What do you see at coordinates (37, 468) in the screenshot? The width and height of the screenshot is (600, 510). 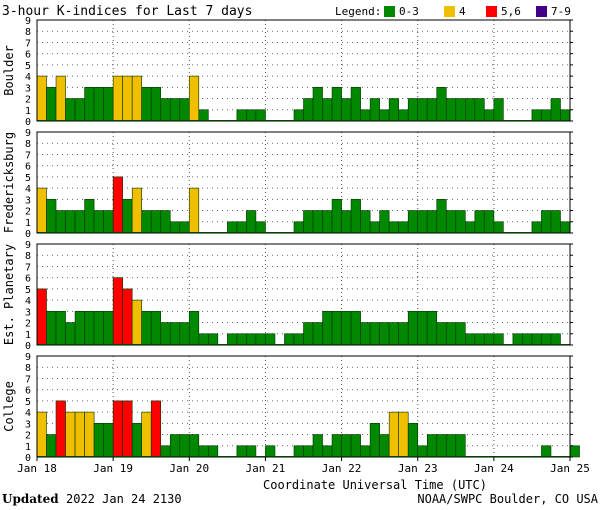 I see `x-tick-label: Jan 18` at bounding box center [37, 468].